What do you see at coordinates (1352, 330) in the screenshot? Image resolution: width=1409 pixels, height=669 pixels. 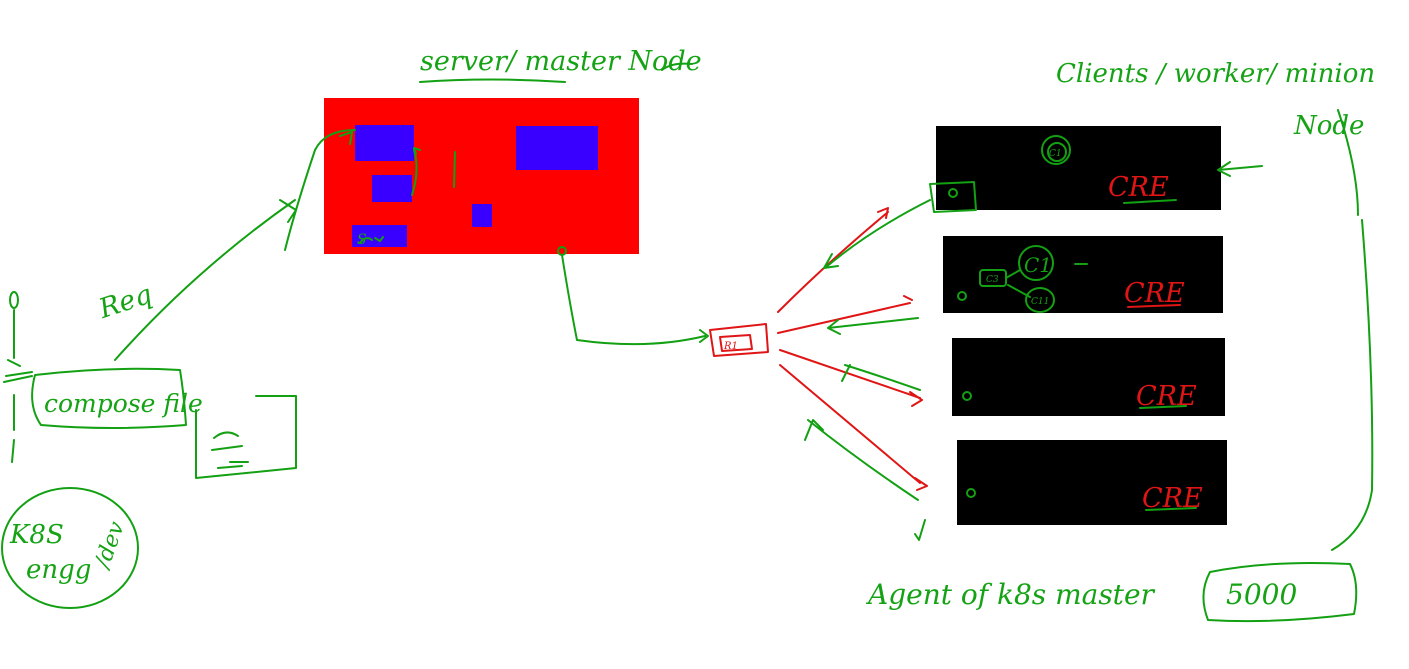 I see `count-connector` at bounding box center [1352, 330].